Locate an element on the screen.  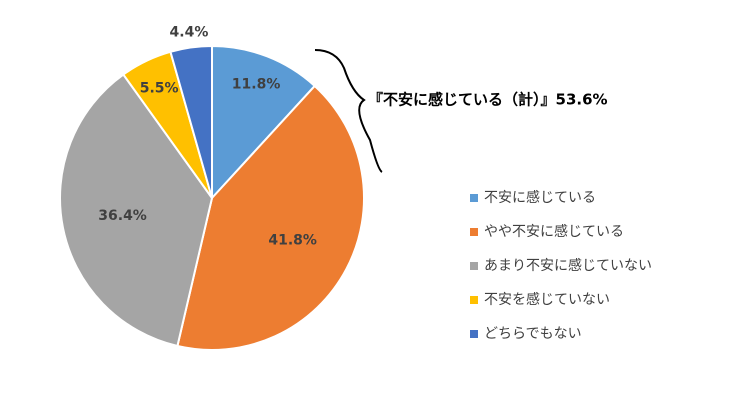
data-label: 41.8% is located at coordinates (292, 241).